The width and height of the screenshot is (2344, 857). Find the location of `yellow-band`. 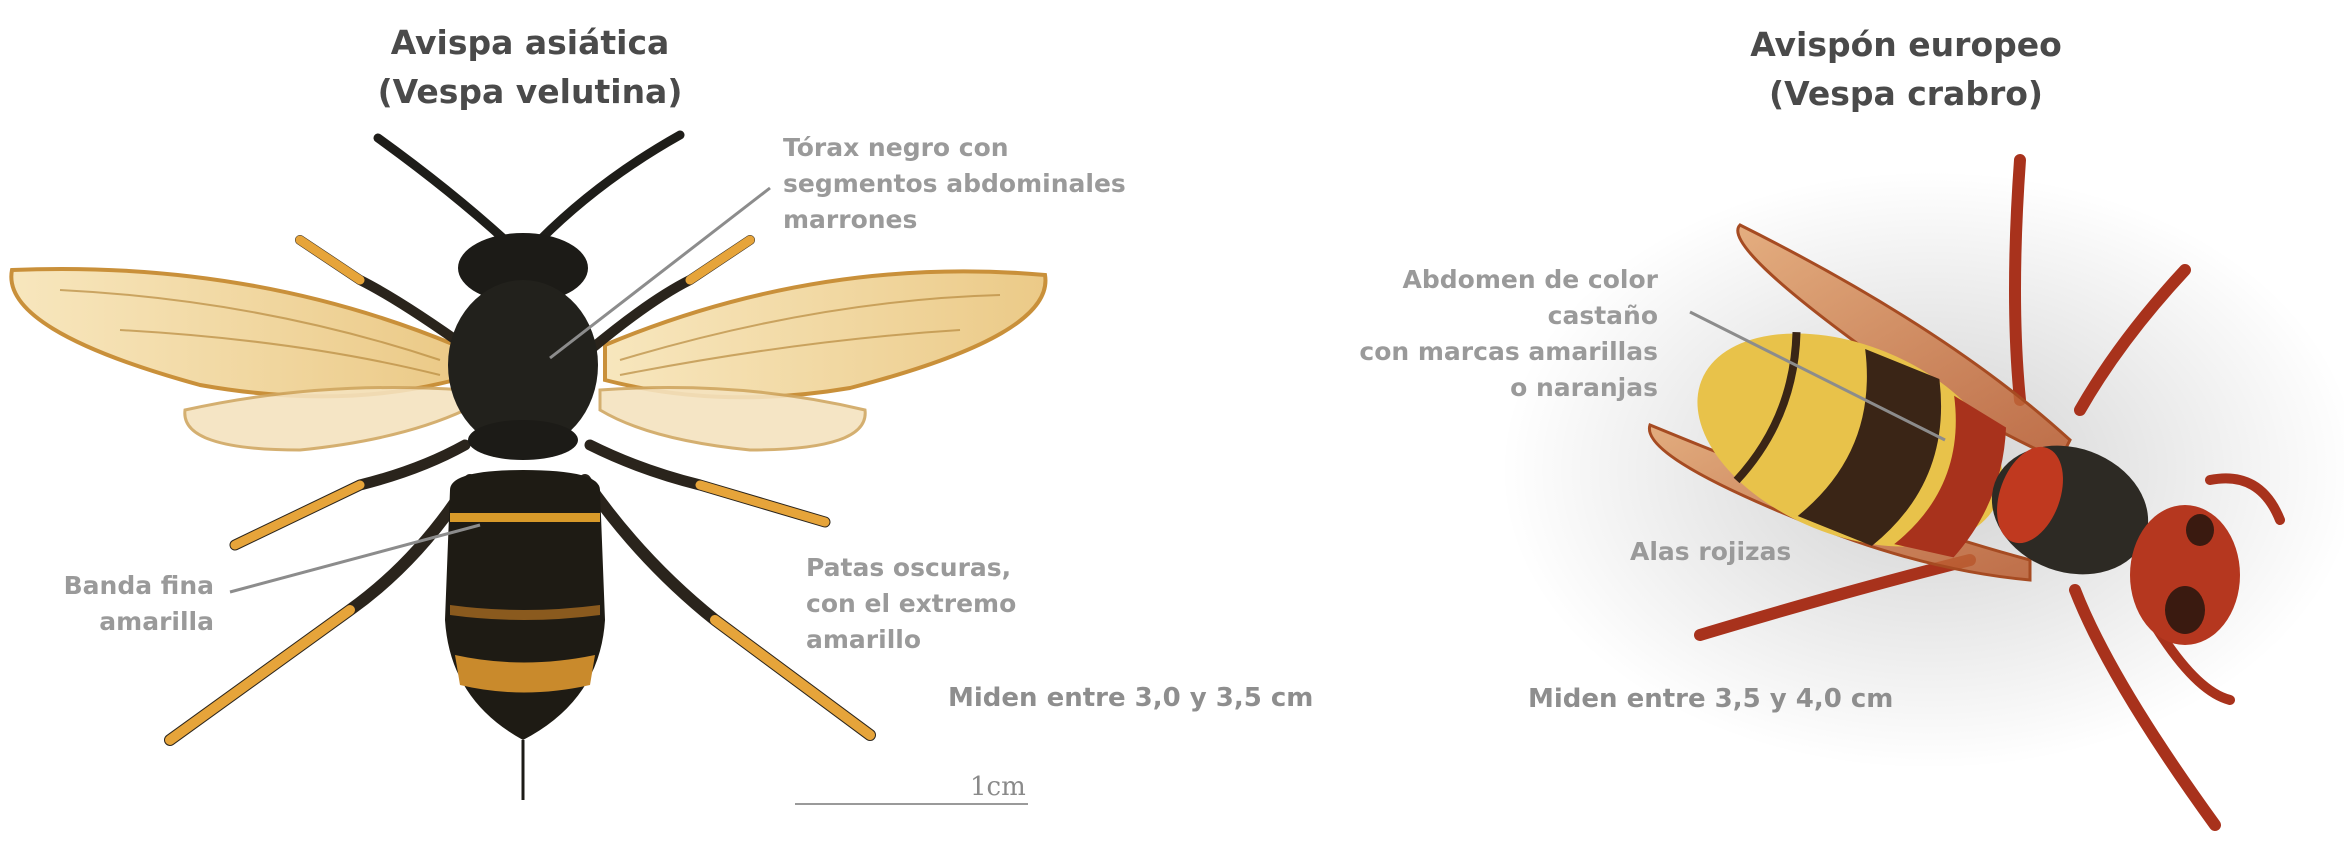

yellow-band is located at coordinates (525, 517).